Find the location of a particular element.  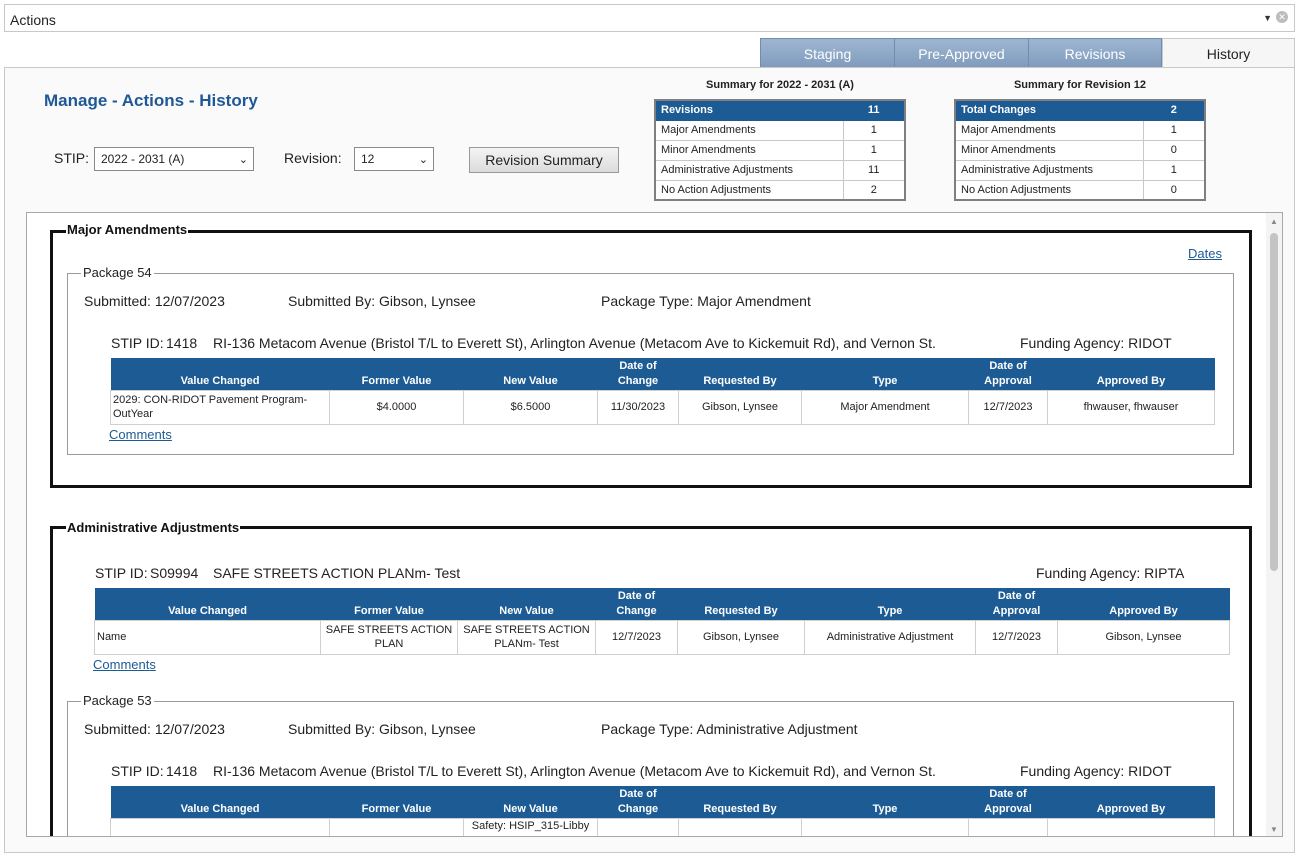

cell-date-of-approval is located at coordinates (1008, 826).